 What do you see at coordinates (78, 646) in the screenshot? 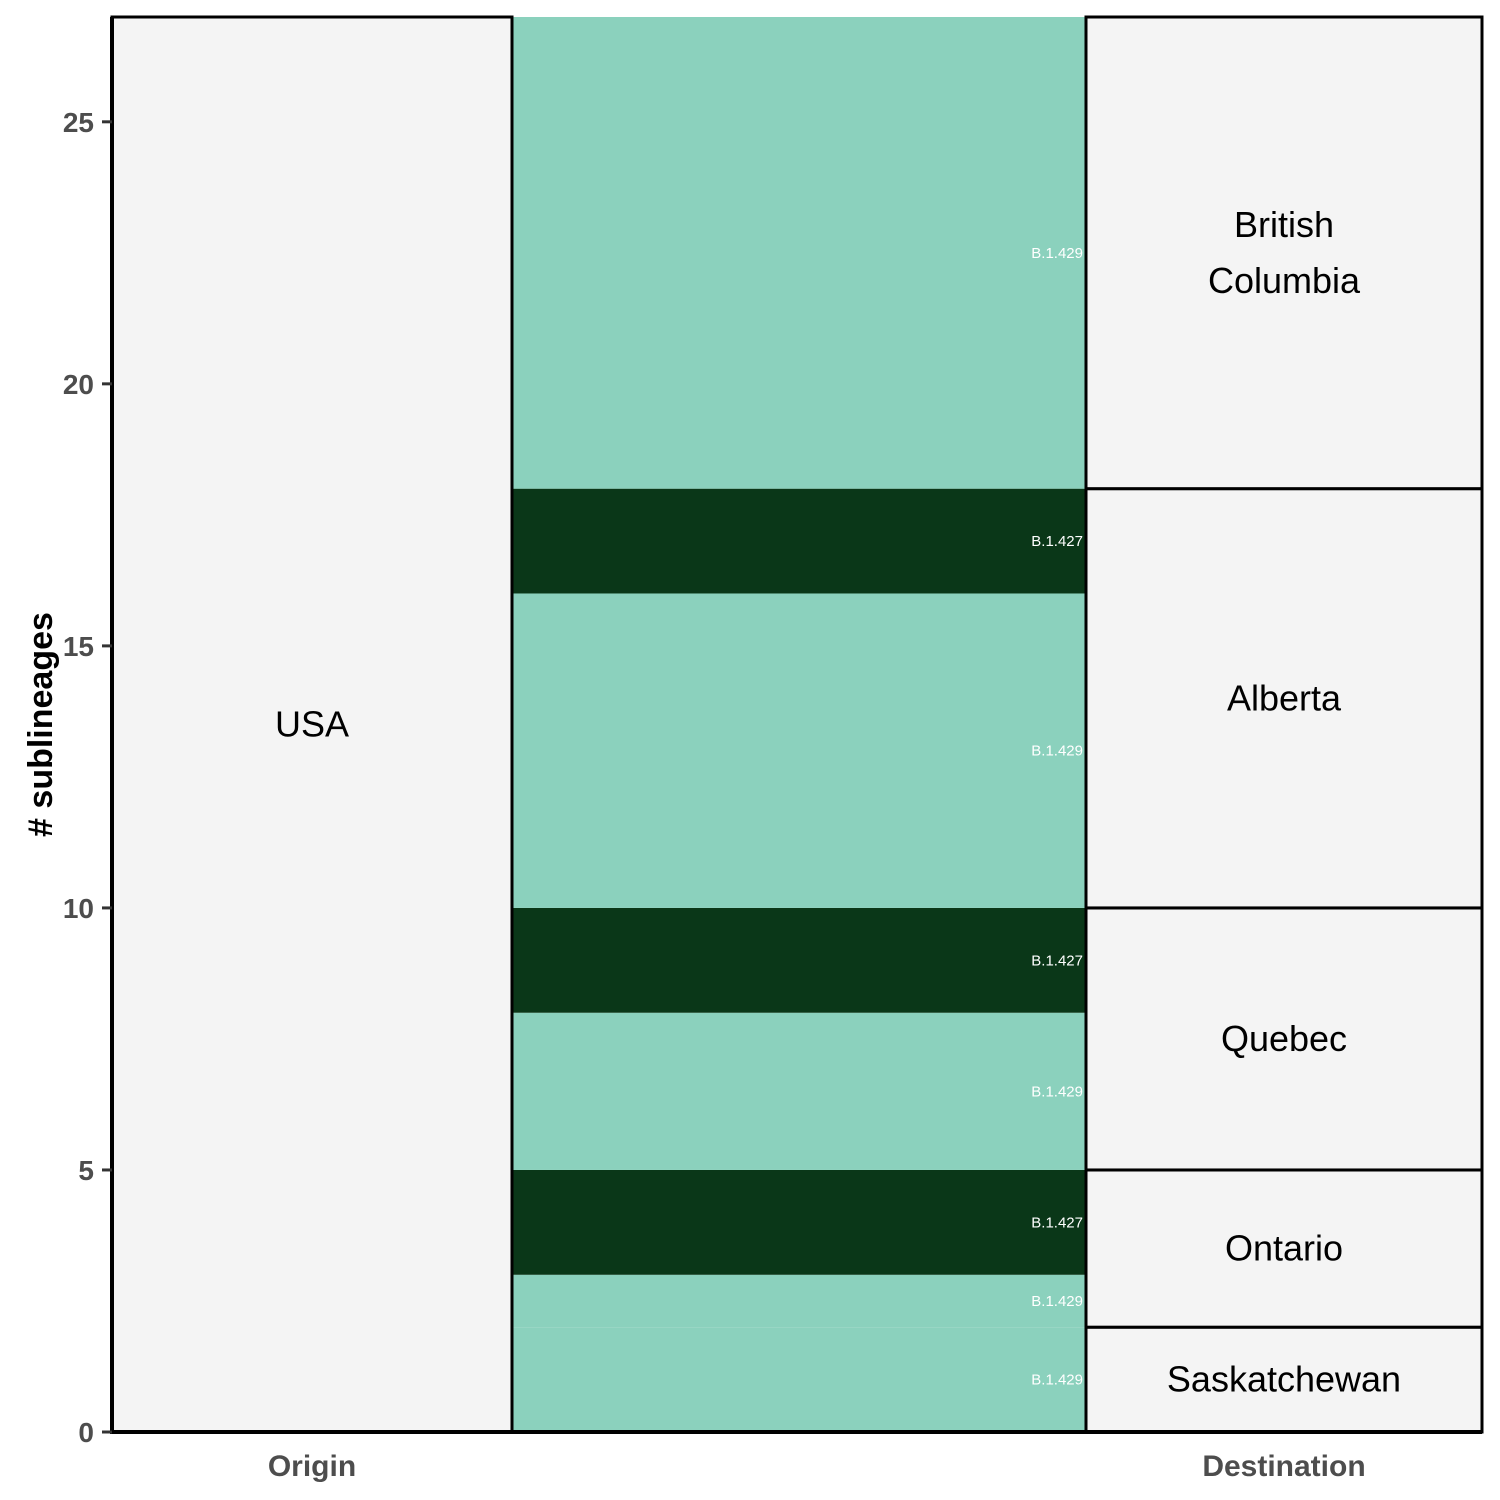
I see `y-tick-label: 15` at bounding box center [78, 646].